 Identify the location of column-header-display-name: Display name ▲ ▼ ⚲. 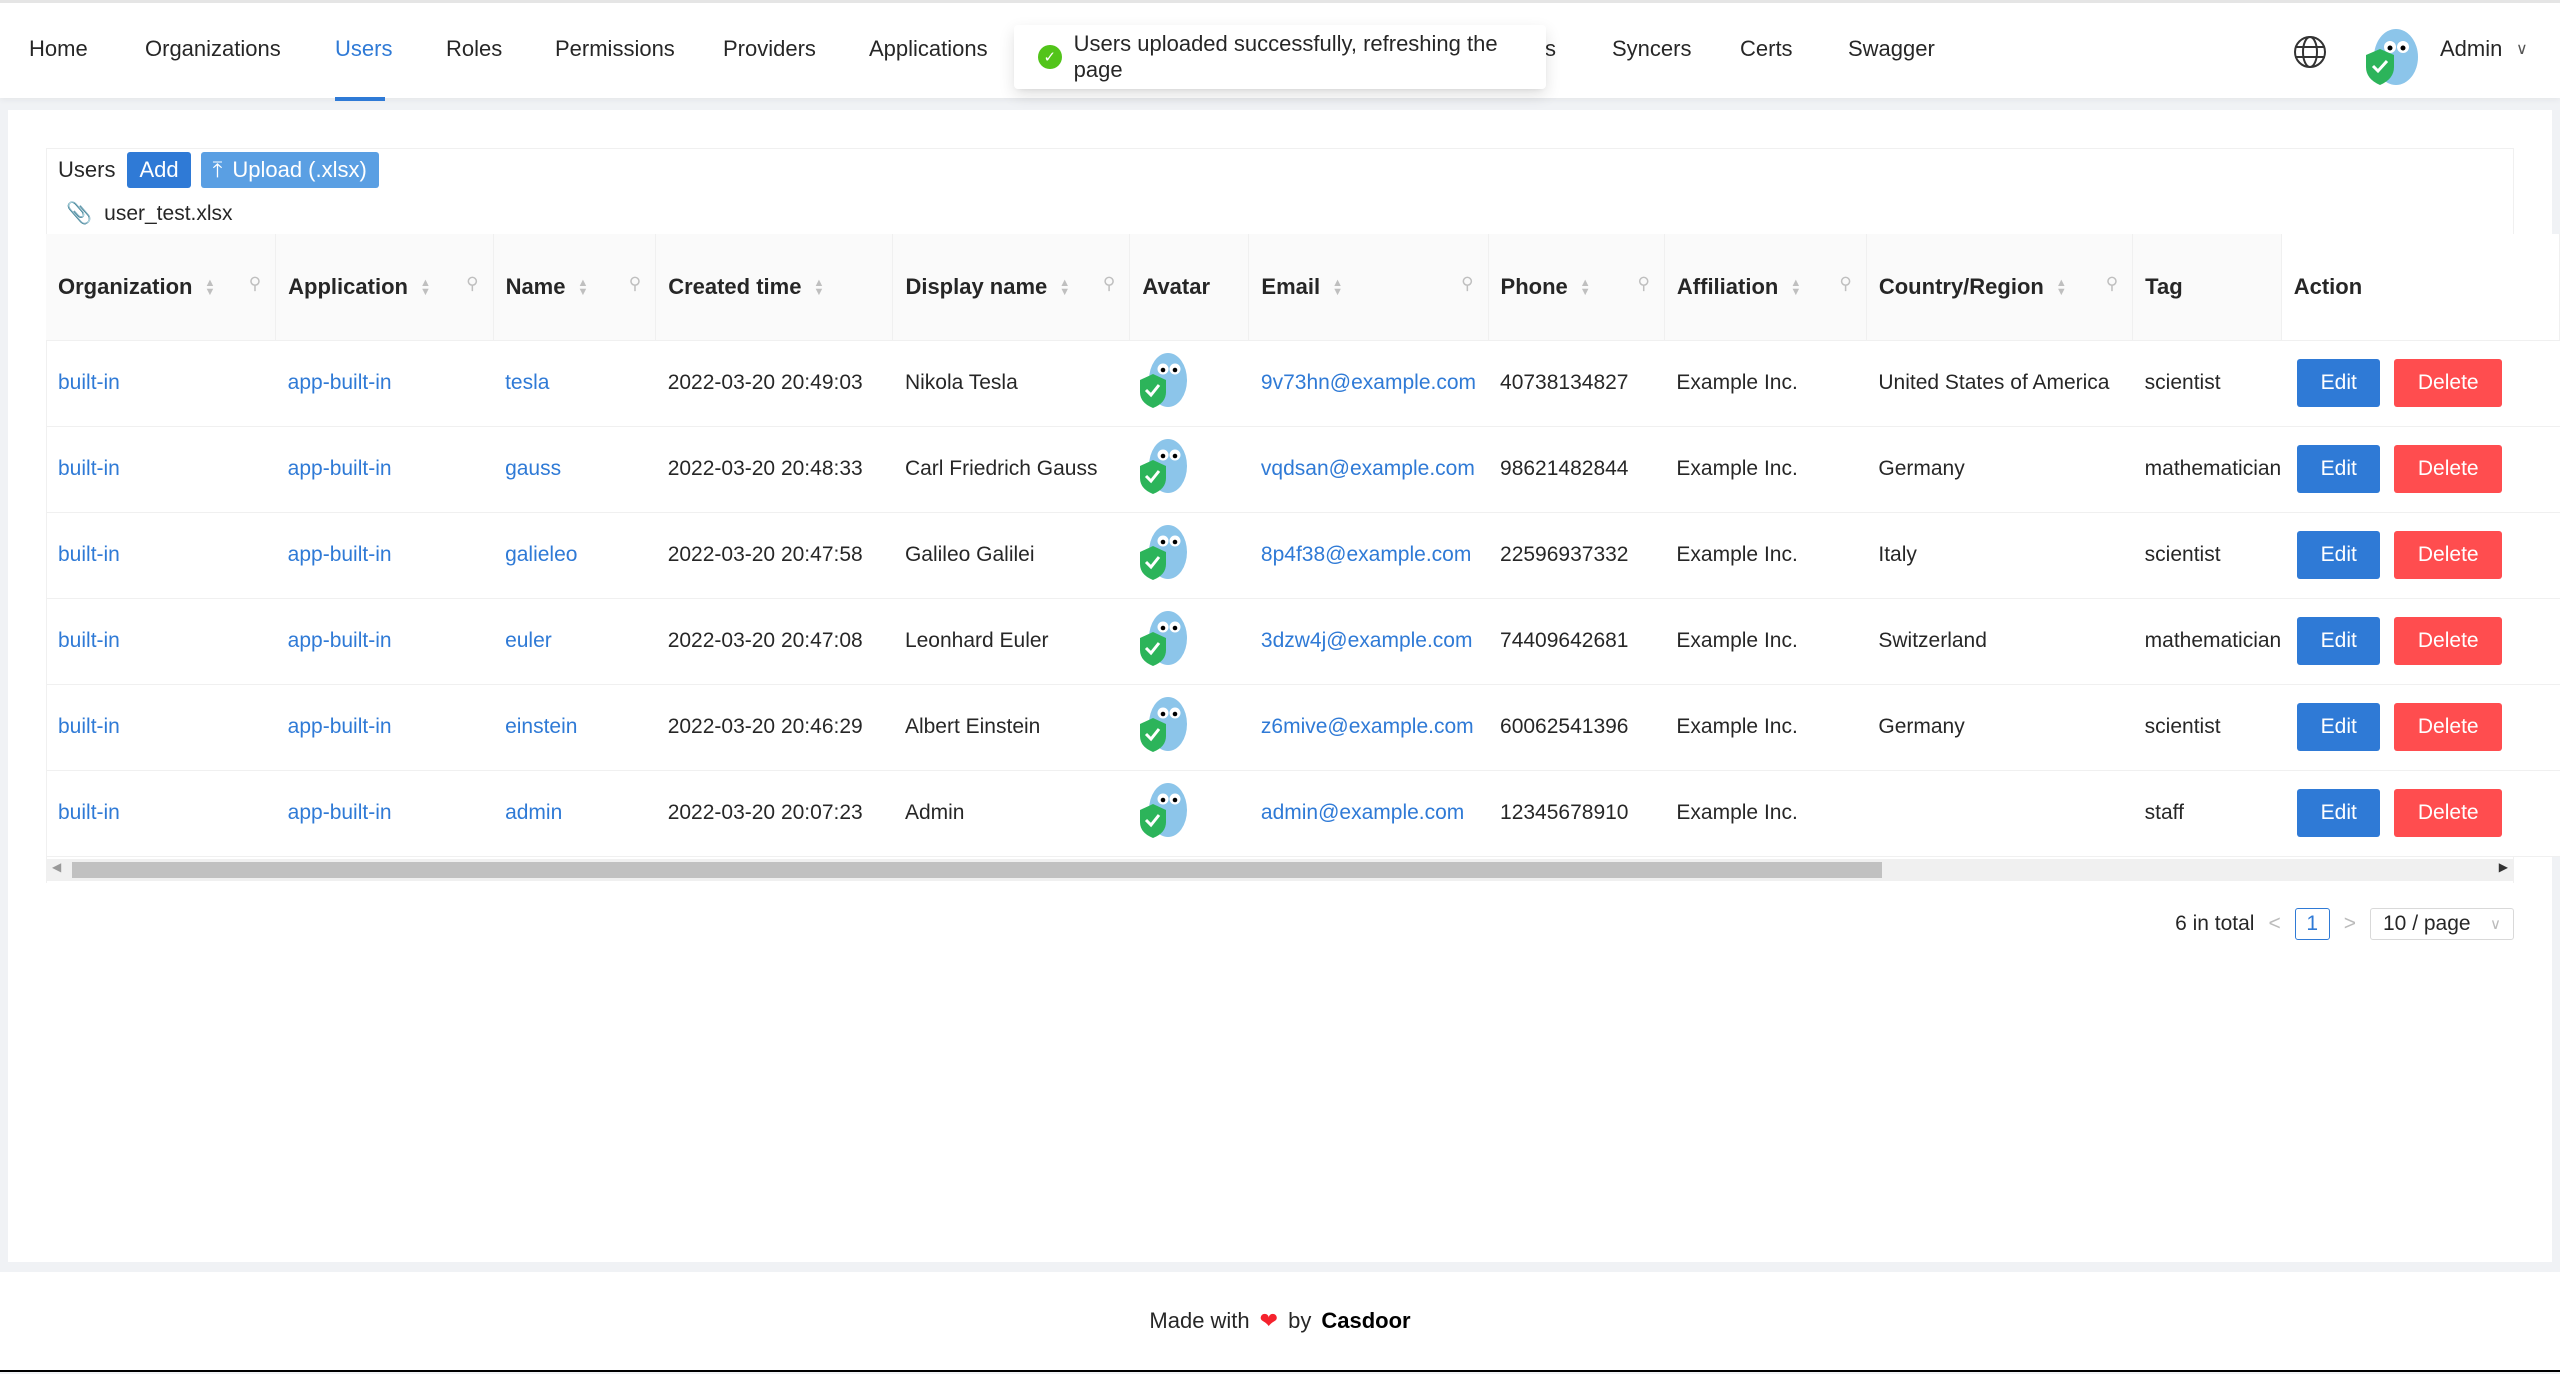
(1011, 287).